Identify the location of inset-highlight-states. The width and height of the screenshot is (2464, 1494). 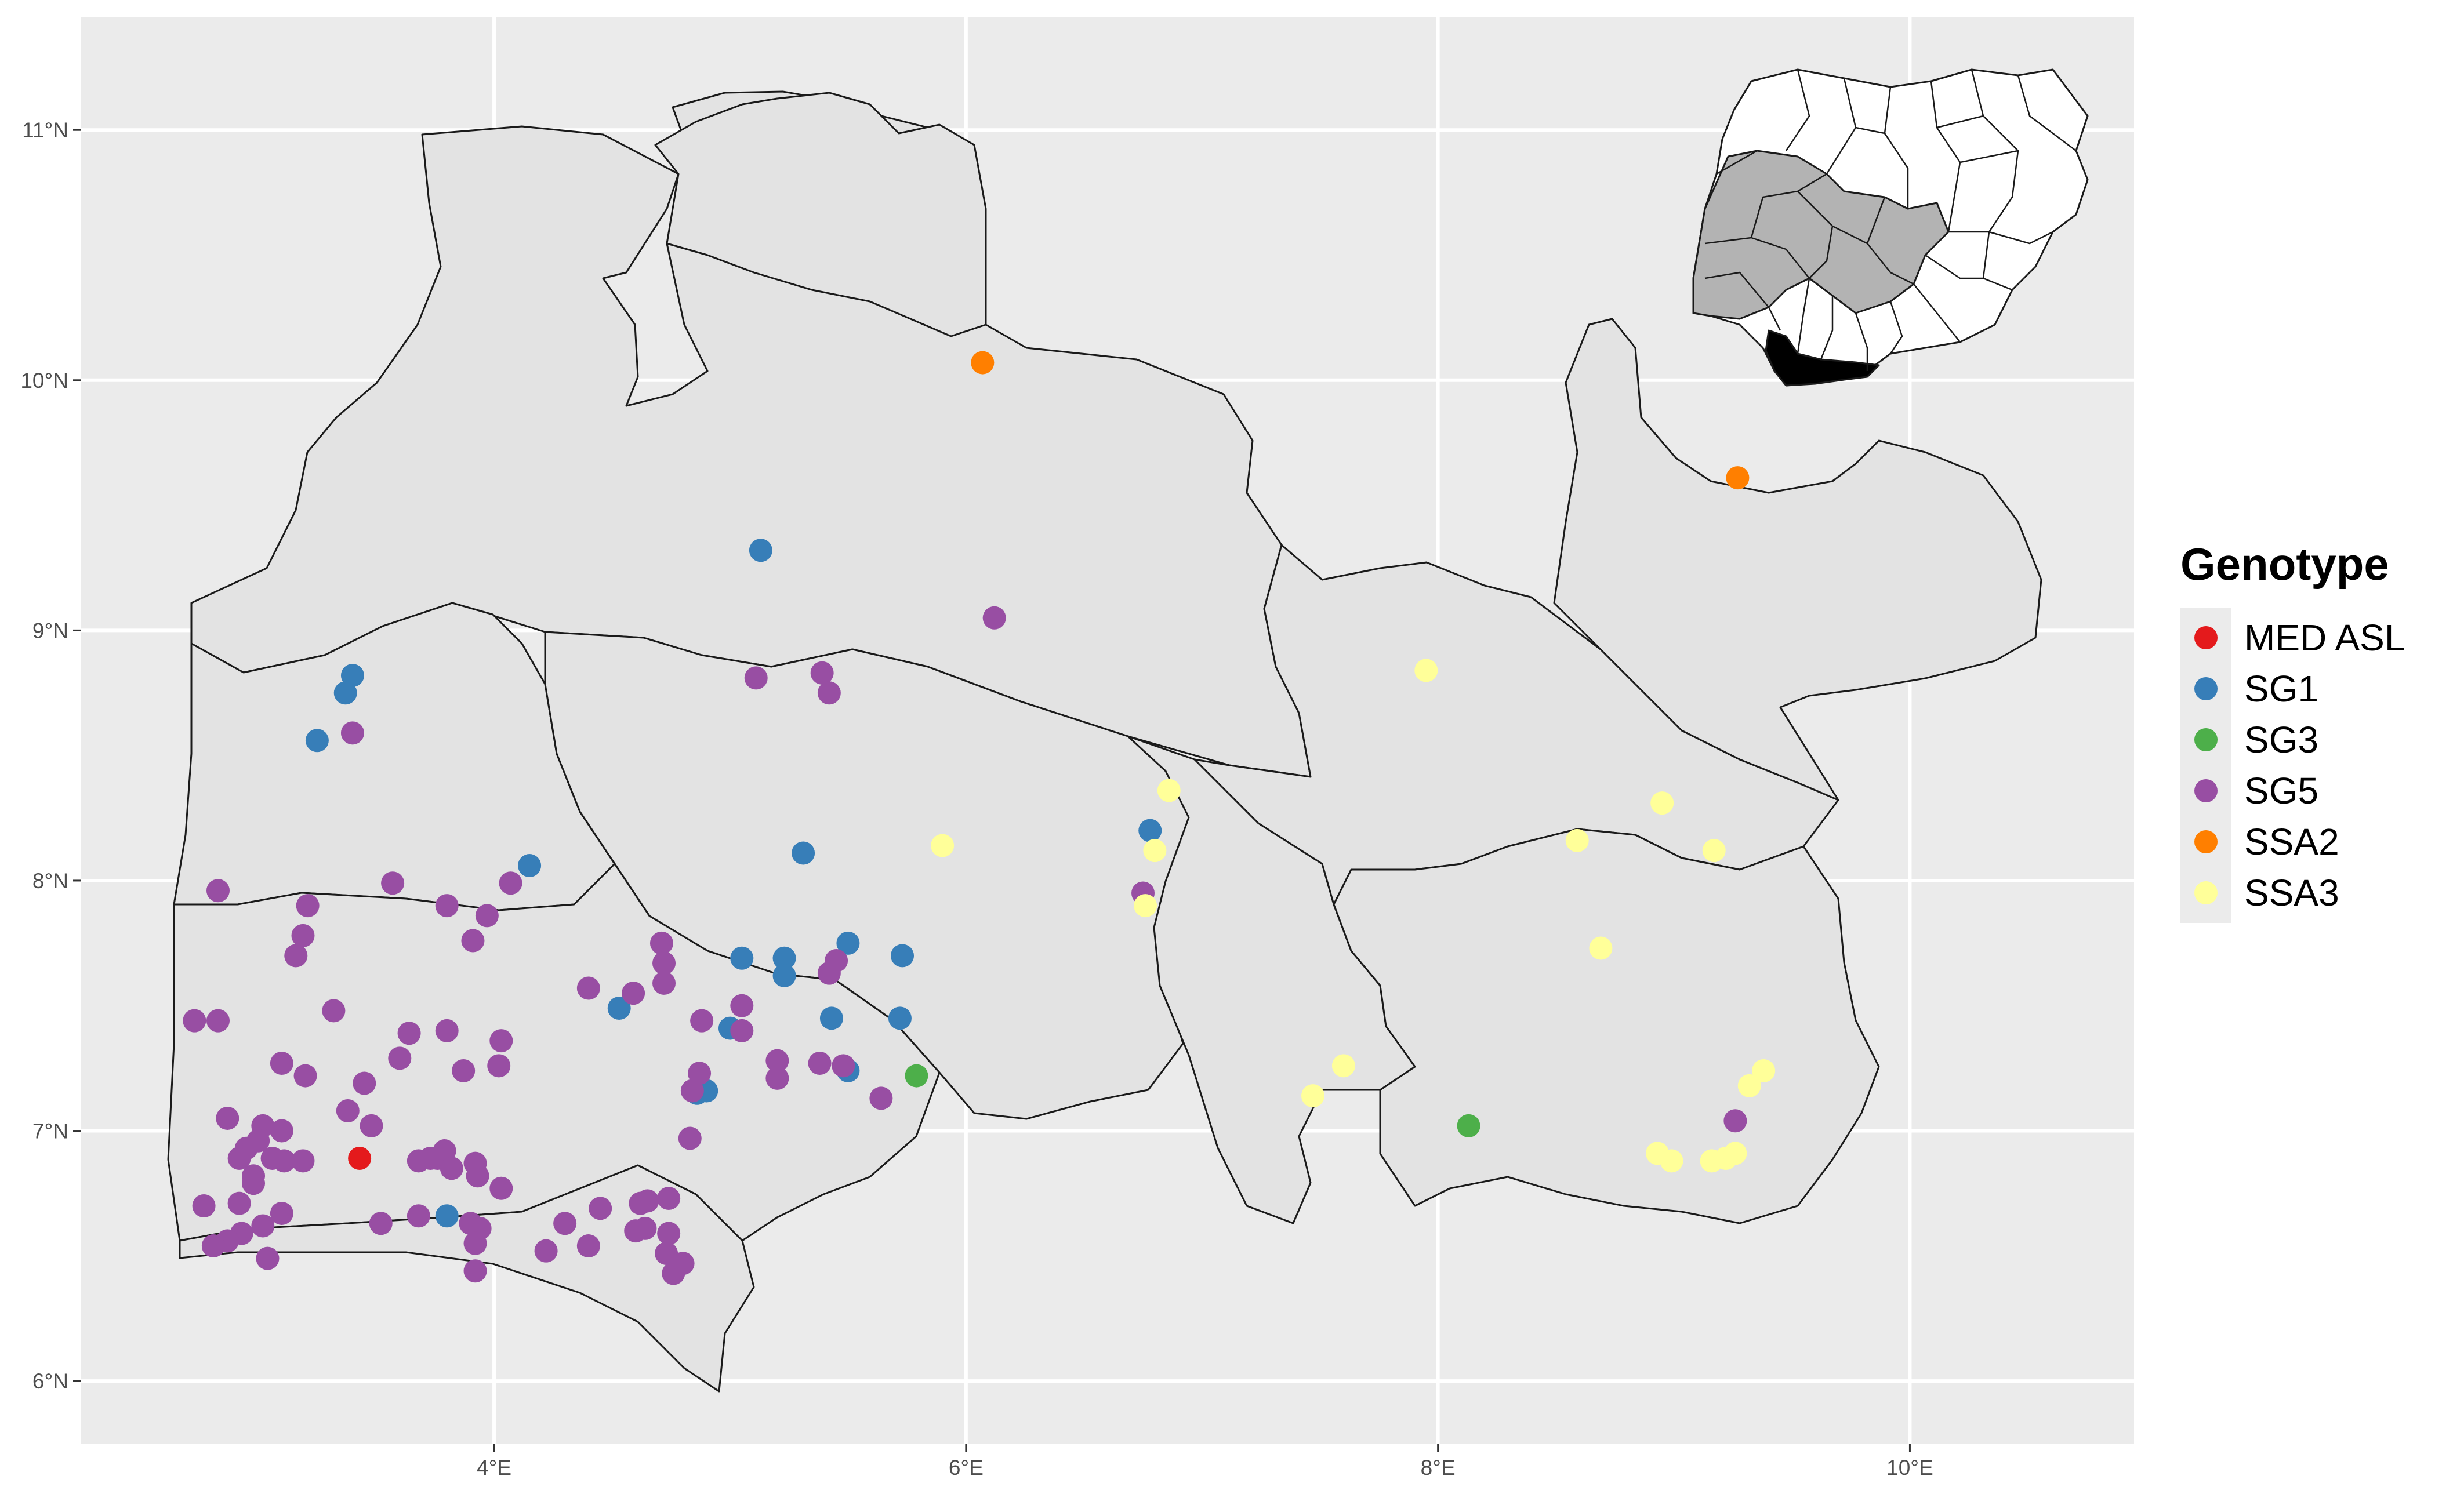
(1821, 235).